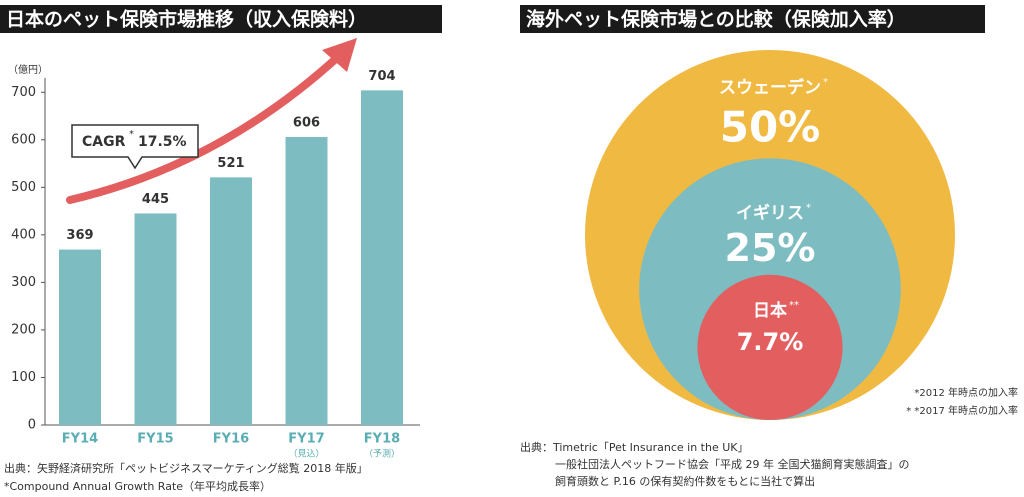 This screenshot has height=497, width=1024. I want to click on value-label: 50%, so click(770, 127).